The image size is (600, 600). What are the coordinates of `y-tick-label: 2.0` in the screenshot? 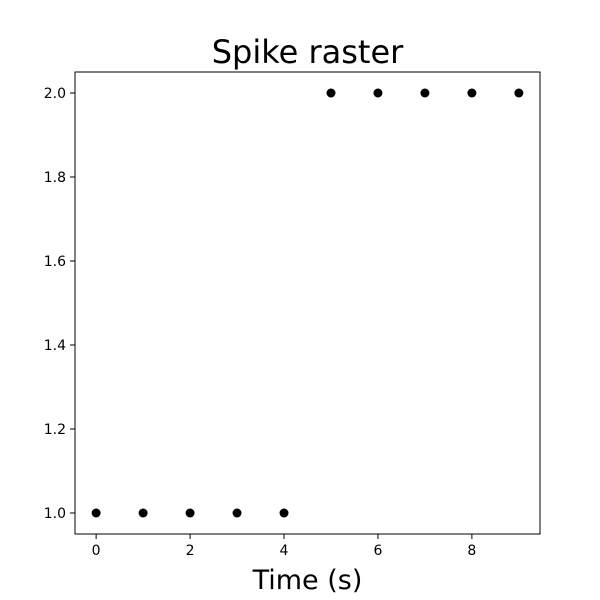 It's located at (55, 94).